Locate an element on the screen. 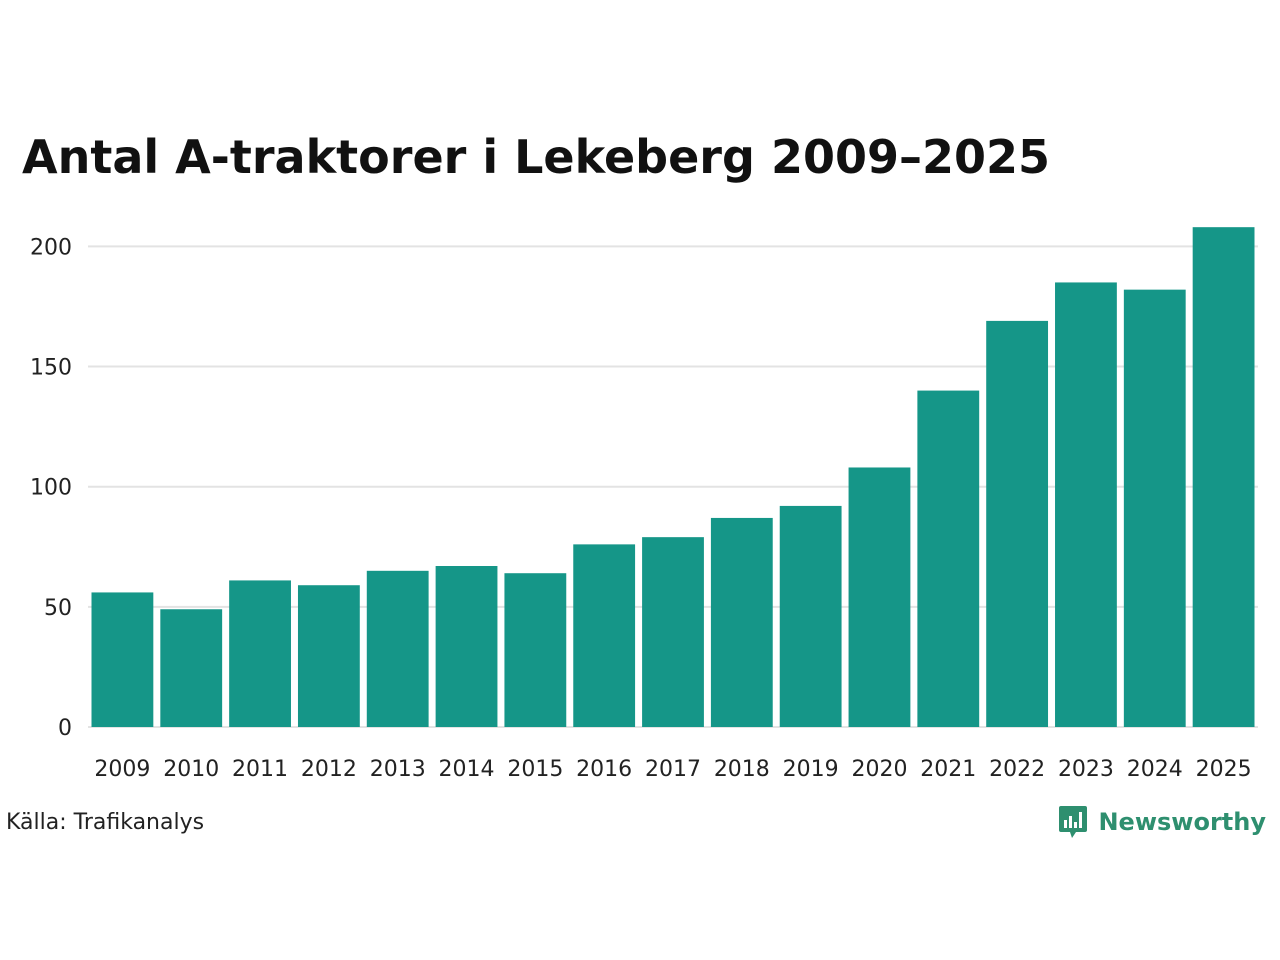 The image size is (1280, 960). bar-2019 is located at coordinates (810, 616).